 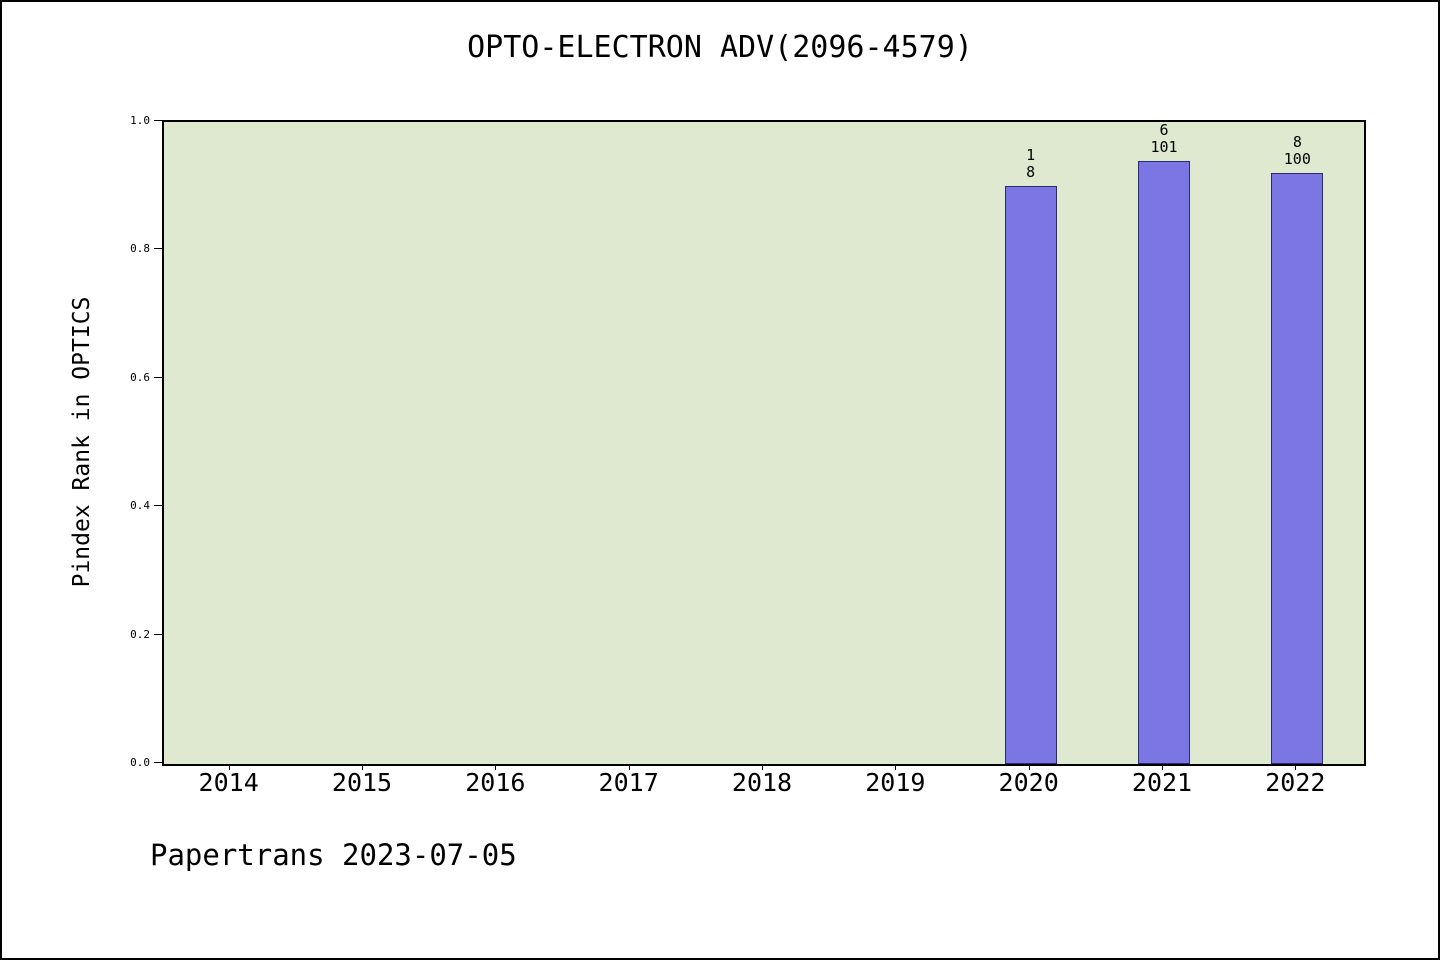 What do you see at coordinates (228, 782) in the screenshot?
I see `x-tick-label-2014: 2014` at bounding box center [228, 782].